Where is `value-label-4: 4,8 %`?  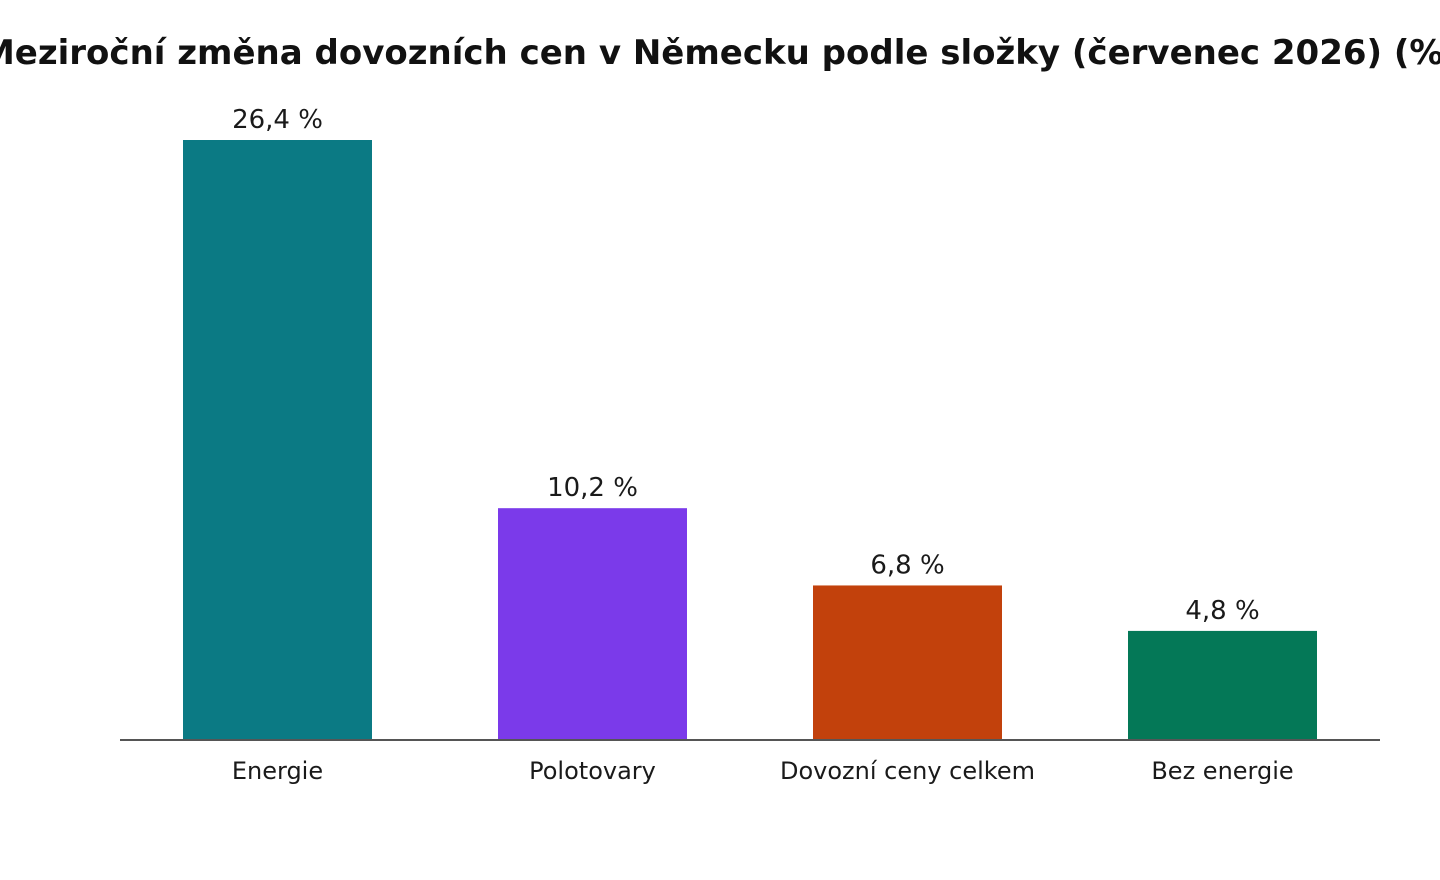 value-label-4: 4,8 % is located at coordinates (1222, 611).